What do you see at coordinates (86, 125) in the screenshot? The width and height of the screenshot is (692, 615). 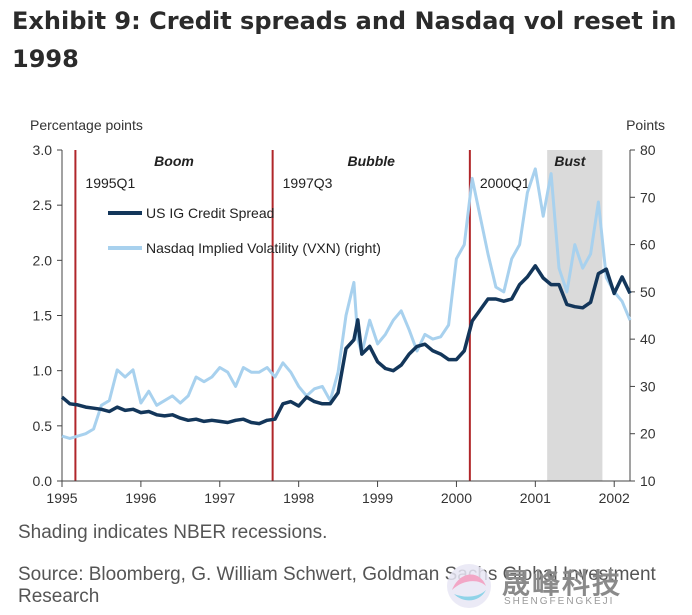 I see `y-axis-left-label: Percentage points` at bounding box center [86, 125].